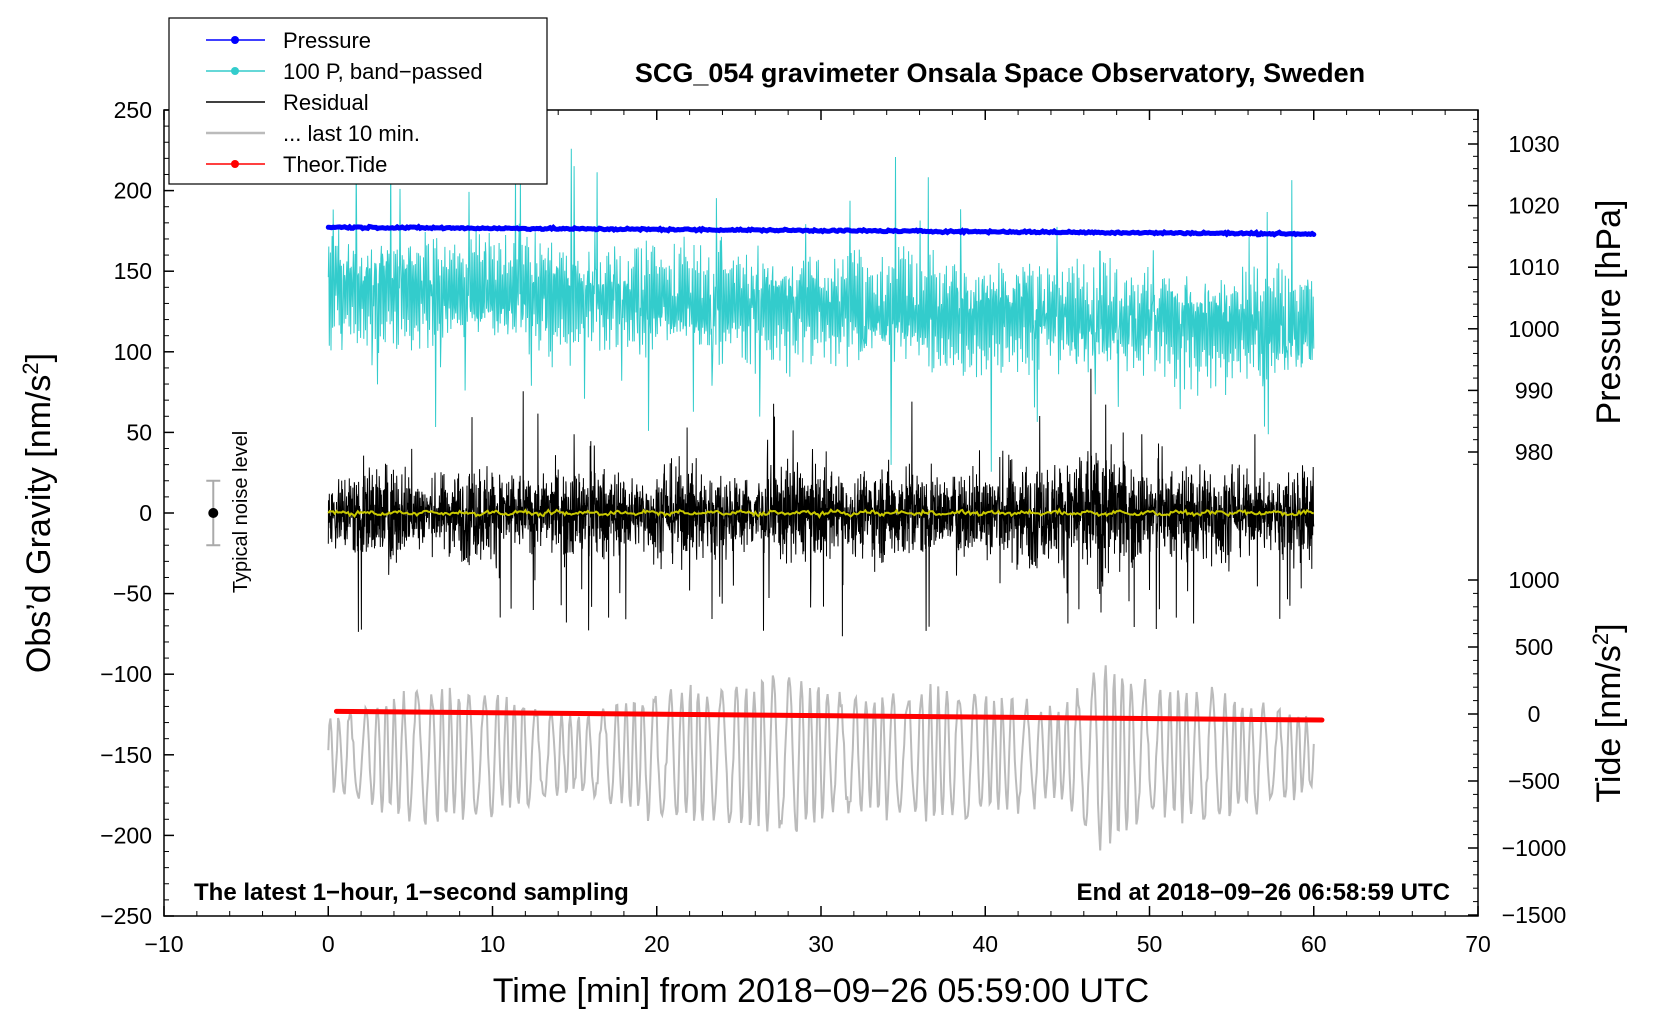 This screenshot has width=1660, height=1020. Describe the element at coordinates (1609, 723) in the screenshot. I see `y-axis-label-tide-main: Tide [nm/s` at that location.